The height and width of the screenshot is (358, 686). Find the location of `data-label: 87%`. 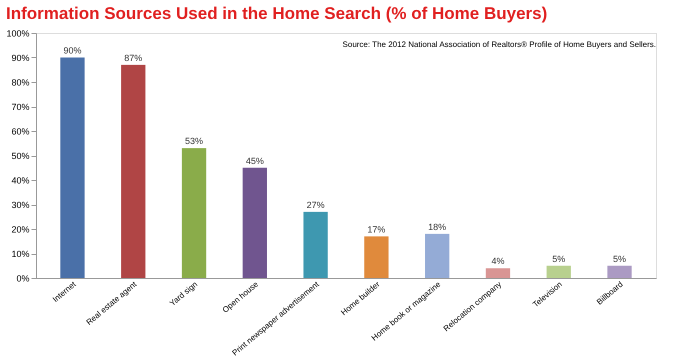

data-label: 87% is located at coordinates (133, 57).